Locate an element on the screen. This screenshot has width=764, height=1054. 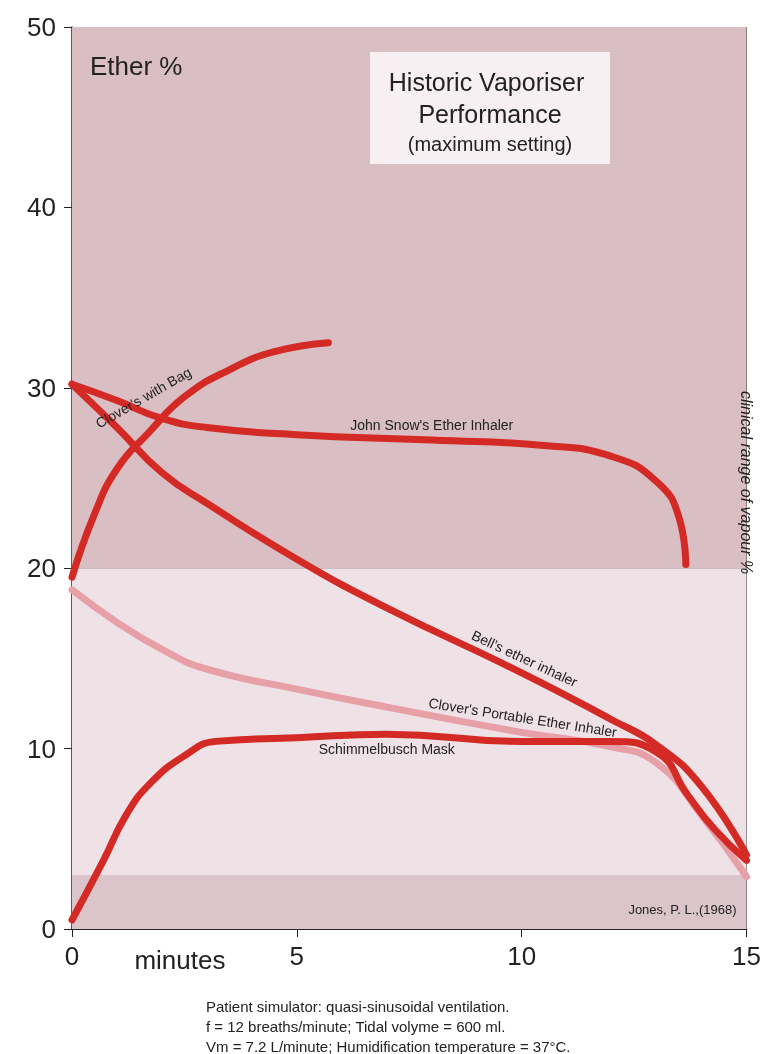
x-tick-label: 15 is located at coordinates (746, 956).